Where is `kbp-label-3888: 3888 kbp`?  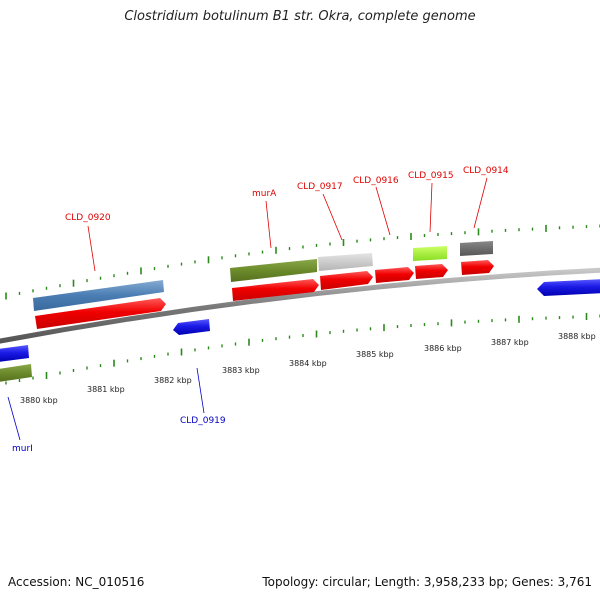 kbp-label-3888: 3888 kbp is located at coordinates (577, 336).